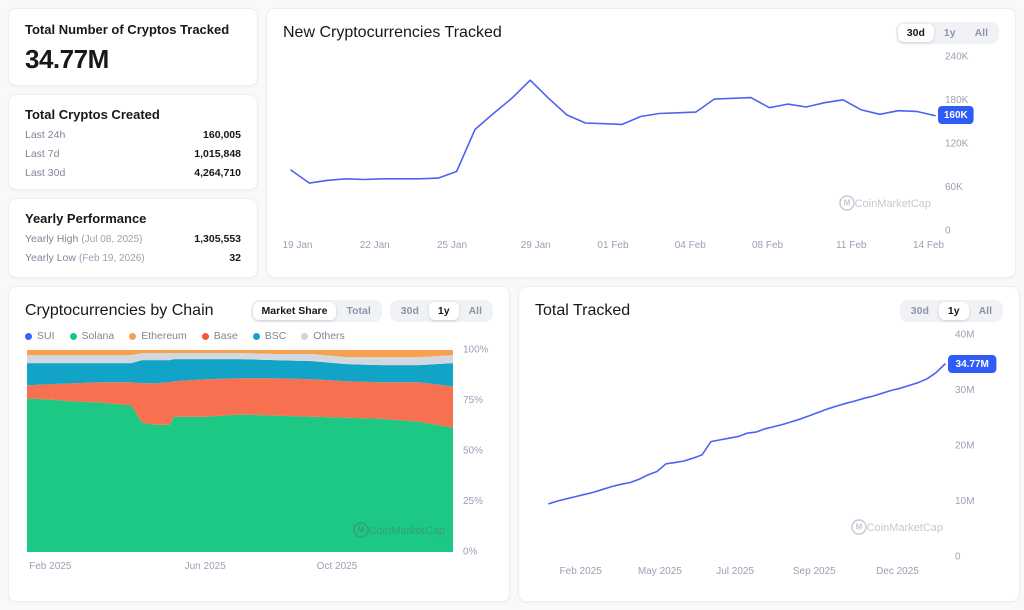 The image size is (1024, 610). Describe the element at coordinates (958, 557) in the screenshot. I see `y-tick-label: 0` at that location.